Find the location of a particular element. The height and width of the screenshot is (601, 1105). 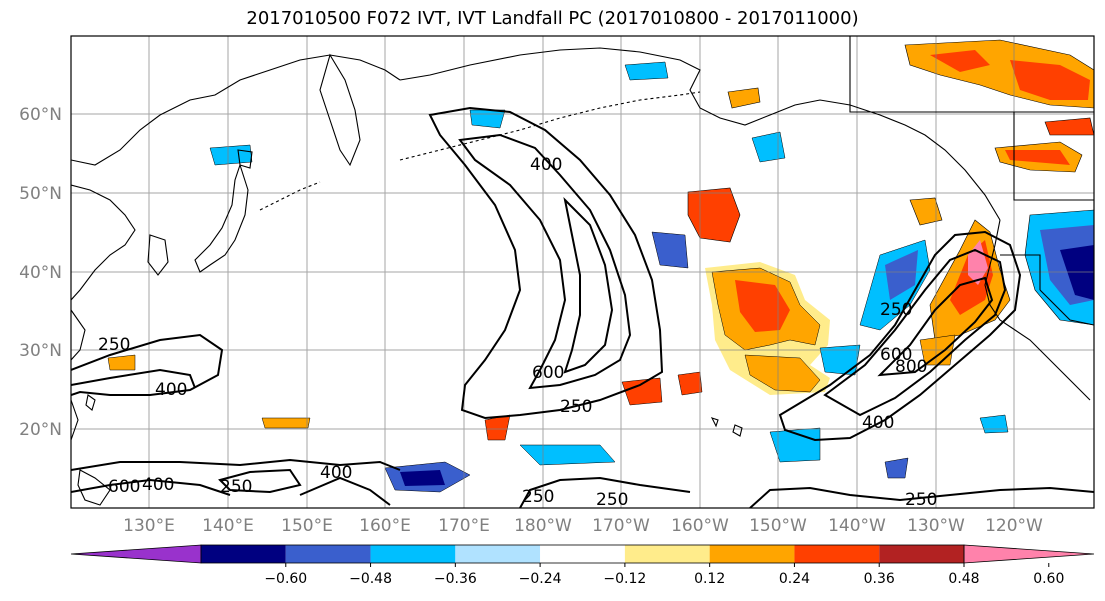

colorbar-tick-label: 0.24 is located at coordinates (794, 579).